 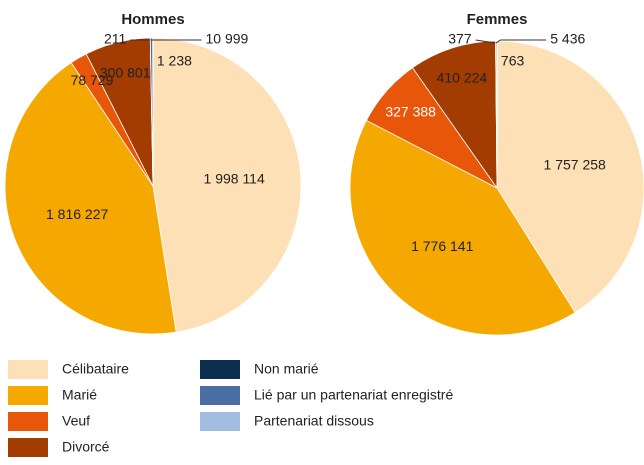 What do you see at coordinates (115, 39) in the screenshot?
I see `value-label: 211` at bounding box center [115, 39].